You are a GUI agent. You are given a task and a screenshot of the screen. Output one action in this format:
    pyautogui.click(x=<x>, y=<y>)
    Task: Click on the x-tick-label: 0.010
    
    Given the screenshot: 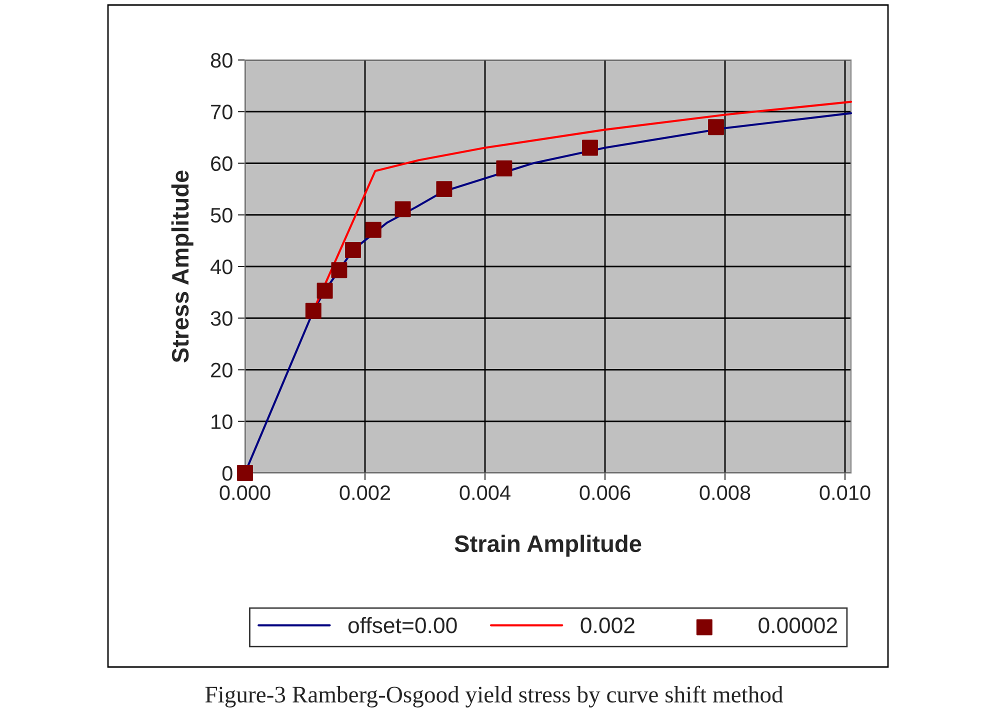 What is the action you would take?
    pyautogui.click(x=845, y=492)
    